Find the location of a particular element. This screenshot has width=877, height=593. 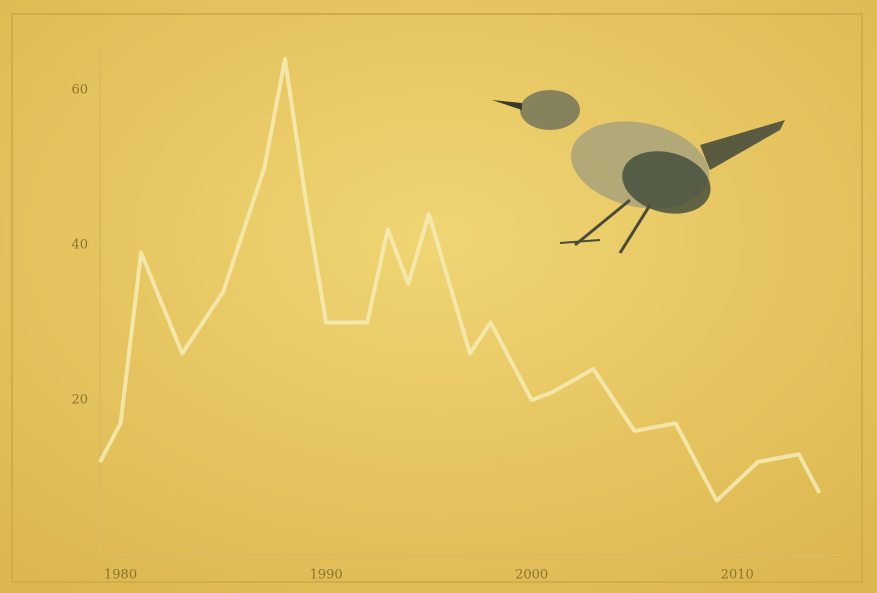

y-tick-label: 40 is located at coordinates (79, 245).